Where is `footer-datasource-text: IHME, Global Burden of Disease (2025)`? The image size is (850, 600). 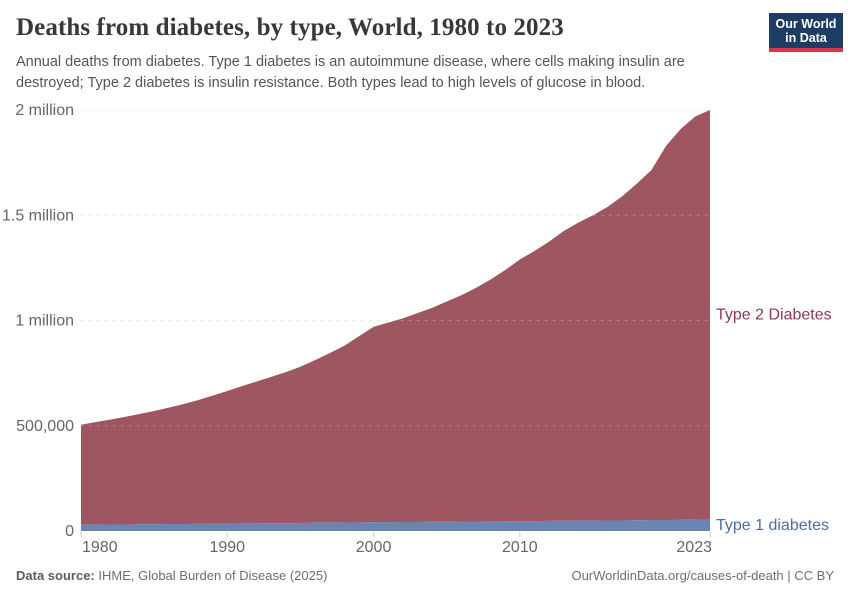 footer-datasource-text: IHME, Global Burden of Disease (2025) is located at coordinates (211, 575).